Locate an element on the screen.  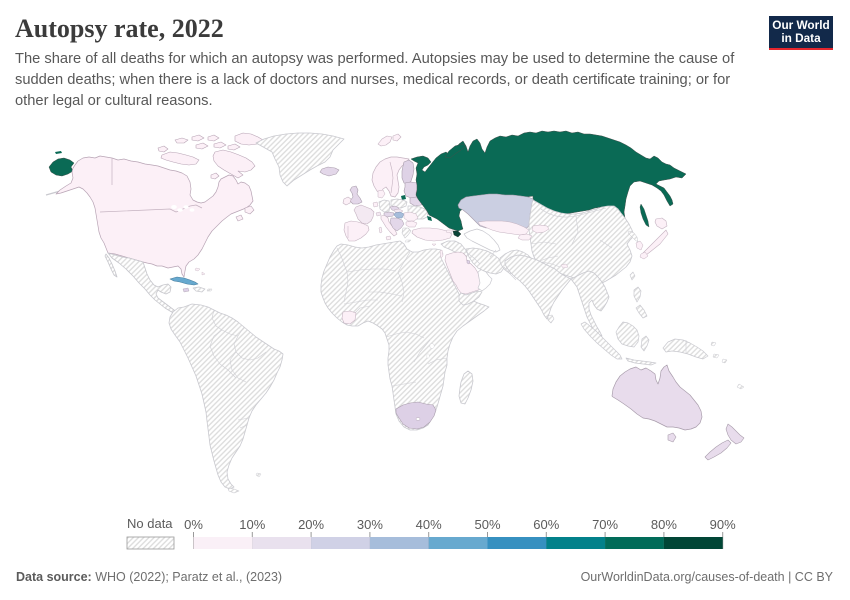
svg-text: 80% is located at coordinates (664, 524).